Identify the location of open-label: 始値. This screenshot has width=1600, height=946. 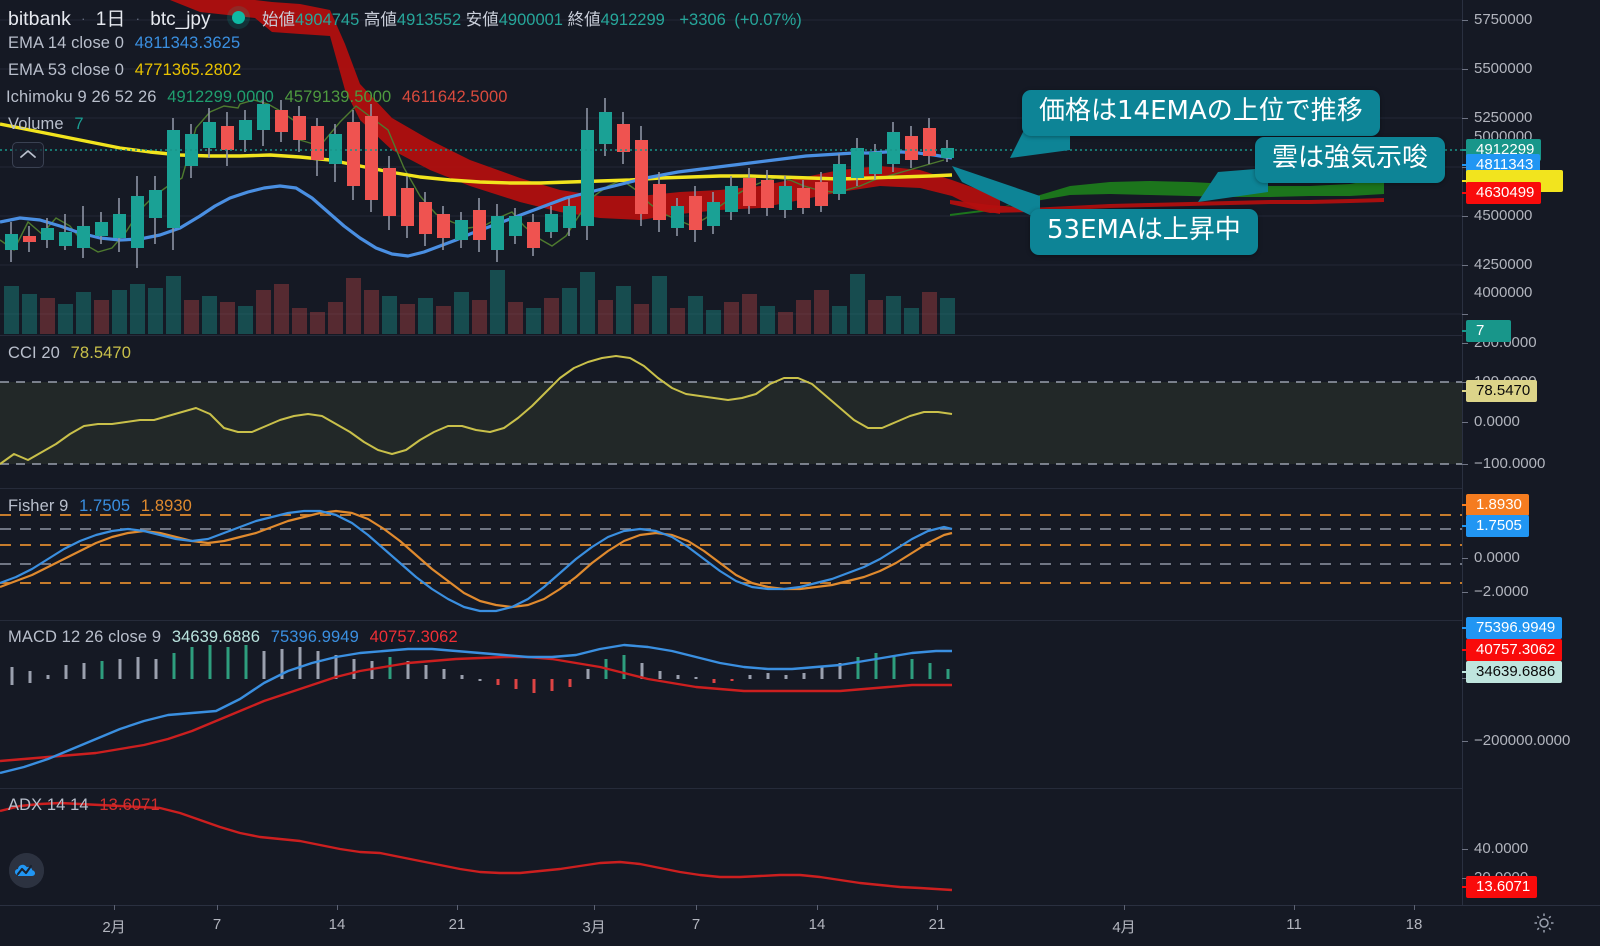
(279, 20).